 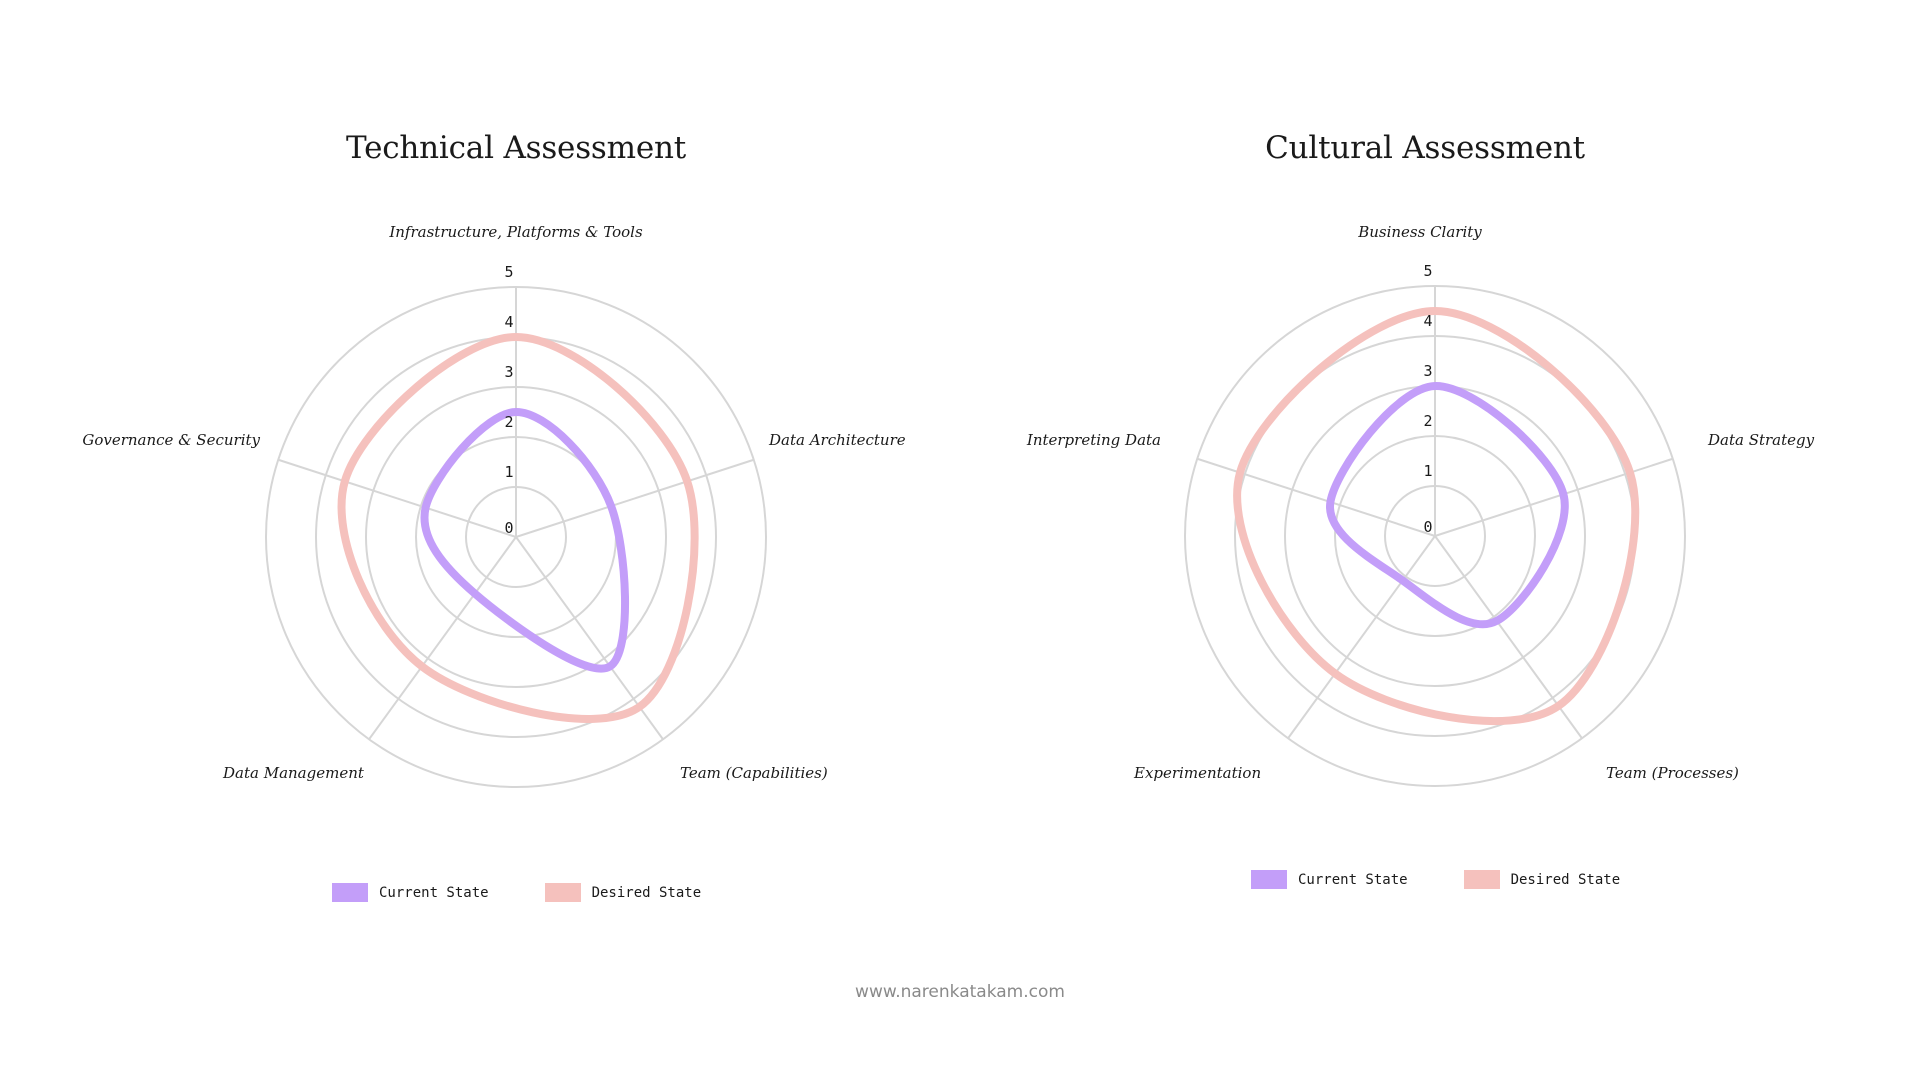 I want to click on axis-label: Data Management, so click(x=293, y=773).